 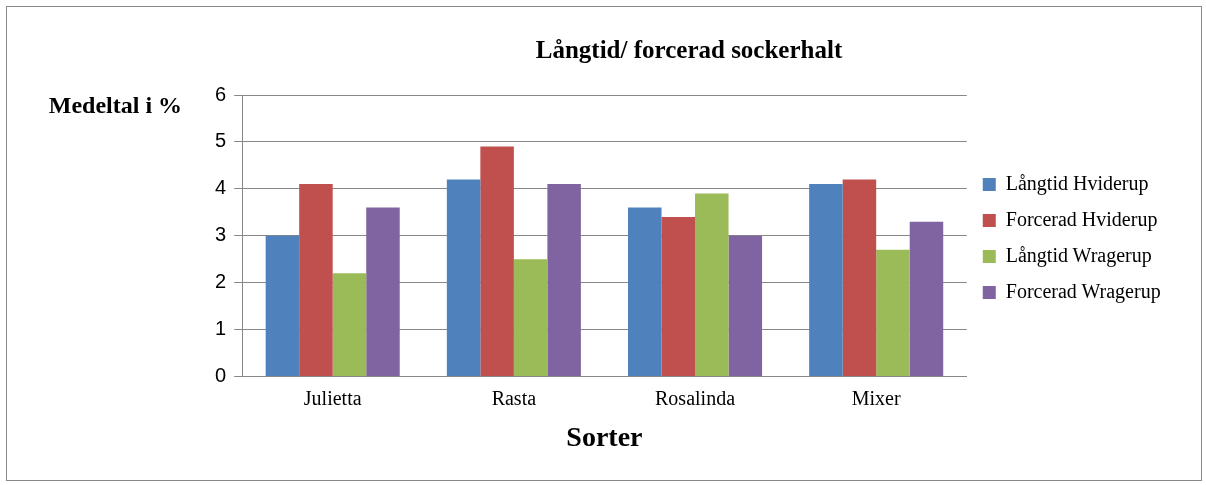 I want to click on y-axis-title: Medeltal i %, so click(x=115, y=105).